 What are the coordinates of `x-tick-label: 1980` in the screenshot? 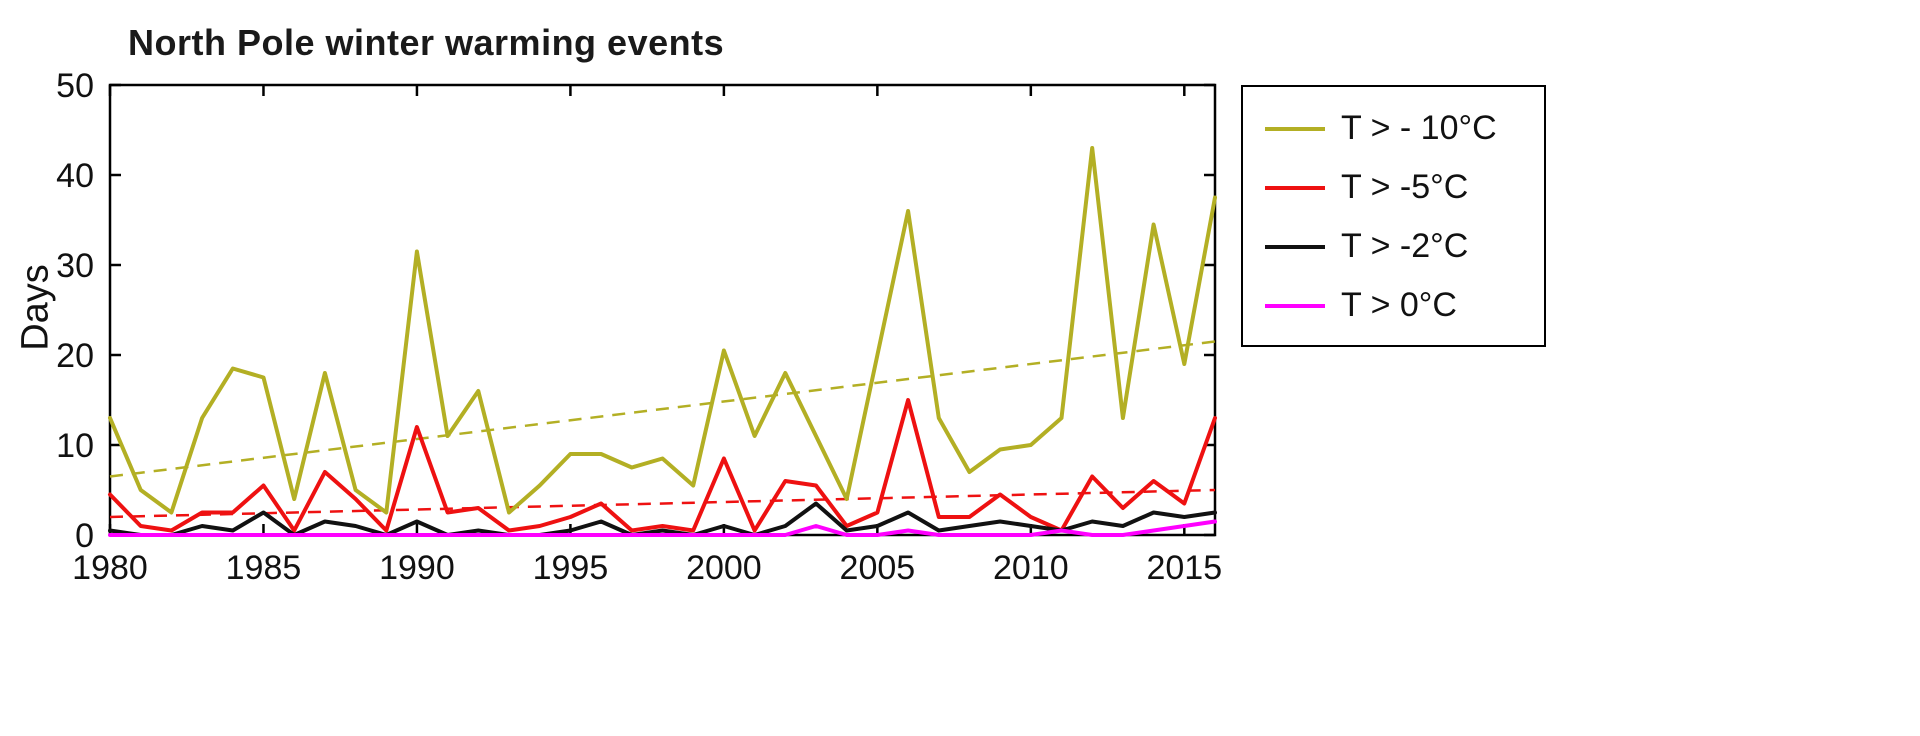 It's located at (110, 568).